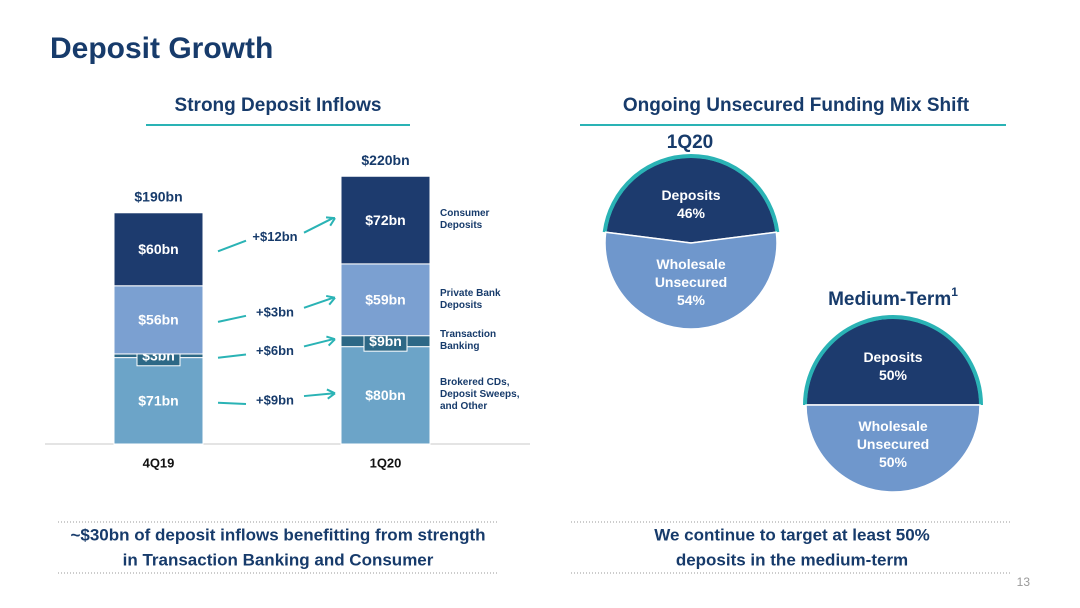  I want to click on legend-entry: Private Bank Deposits, so click(470, 299).